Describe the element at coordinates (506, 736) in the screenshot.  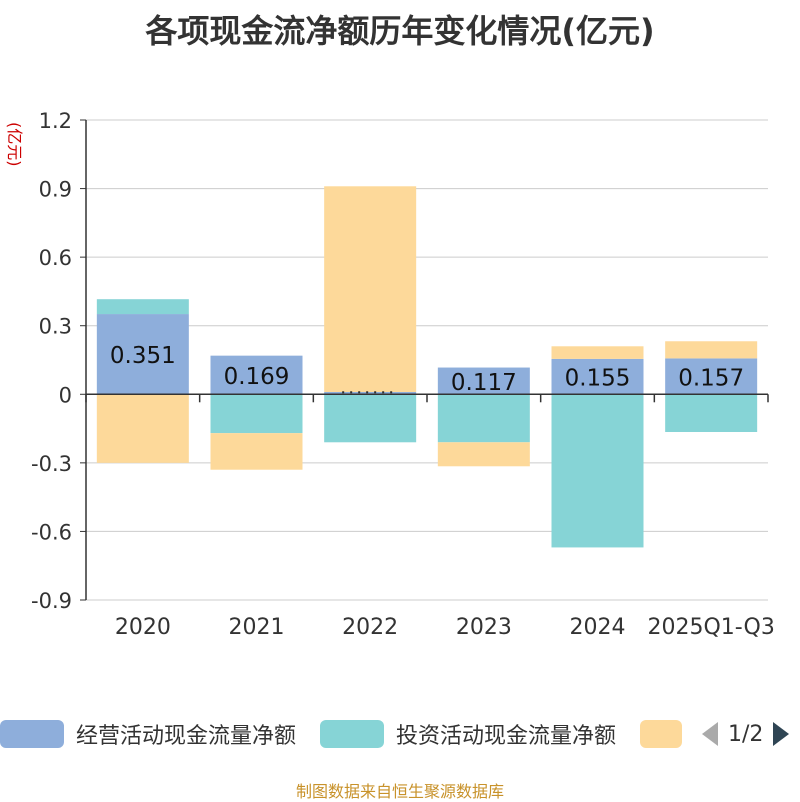
I see `legend-label-investing: 投资活动现金流量净额` at that location.